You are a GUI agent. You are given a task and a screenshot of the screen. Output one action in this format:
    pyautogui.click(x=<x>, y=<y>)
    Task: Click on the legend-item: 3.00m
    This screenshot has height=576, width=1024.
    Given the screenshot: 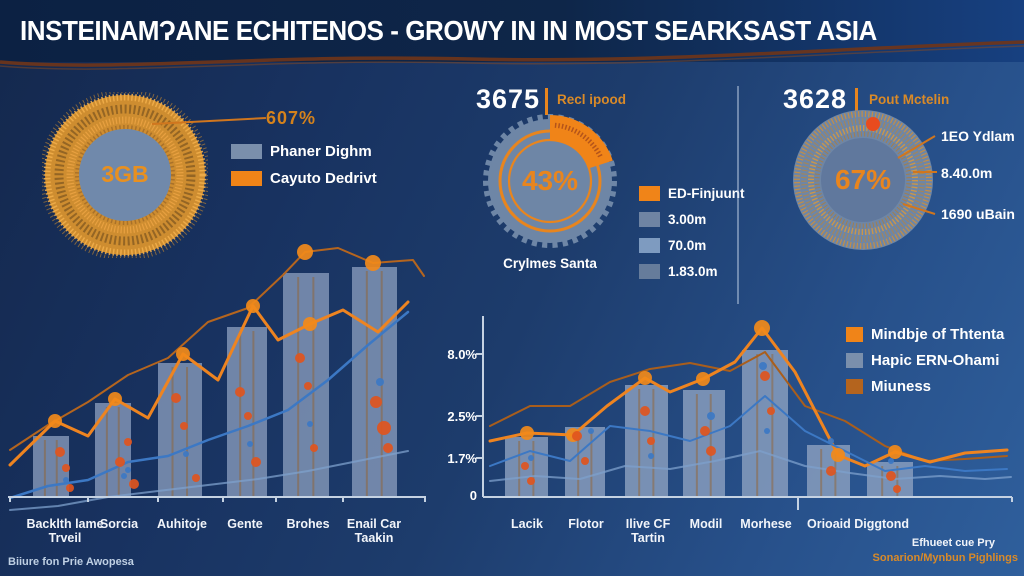 What is the action you would take?
    pyautogui.click(x=691, y=219)
    